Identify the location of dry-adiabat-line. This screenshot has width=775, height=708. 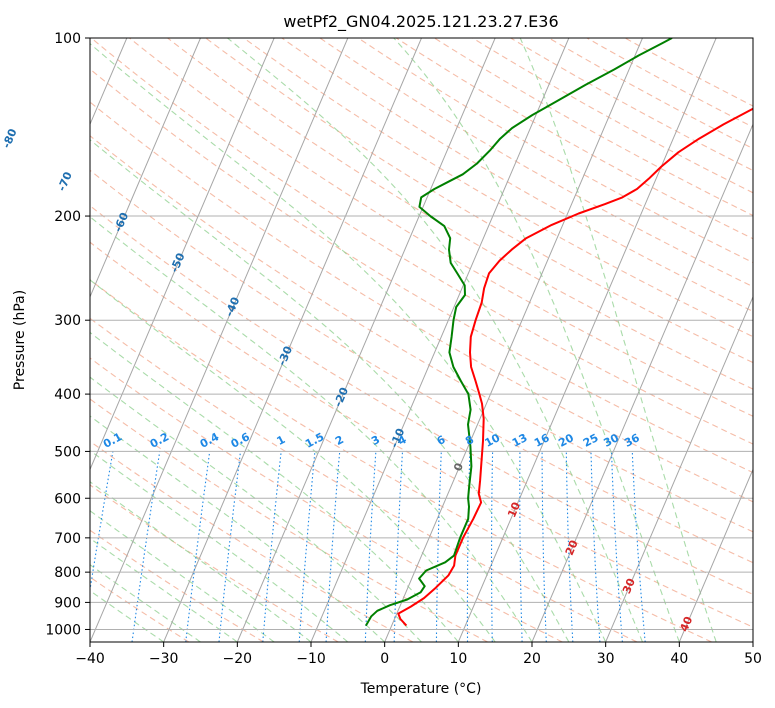
(252, 541).